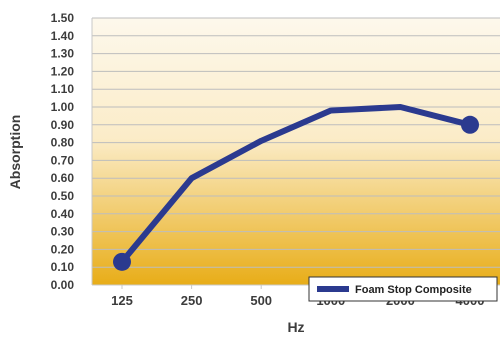 The height and width of the screenshot is (358, 501). I want to click on y-tick-label: 1.40, so click(63, 36).